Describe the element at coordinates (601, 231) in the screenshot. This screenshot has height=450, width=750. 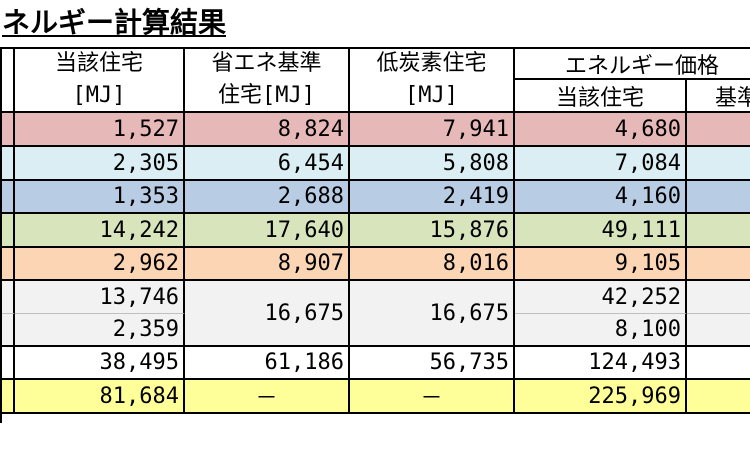
I see `table-cell: 49,111` at that location.